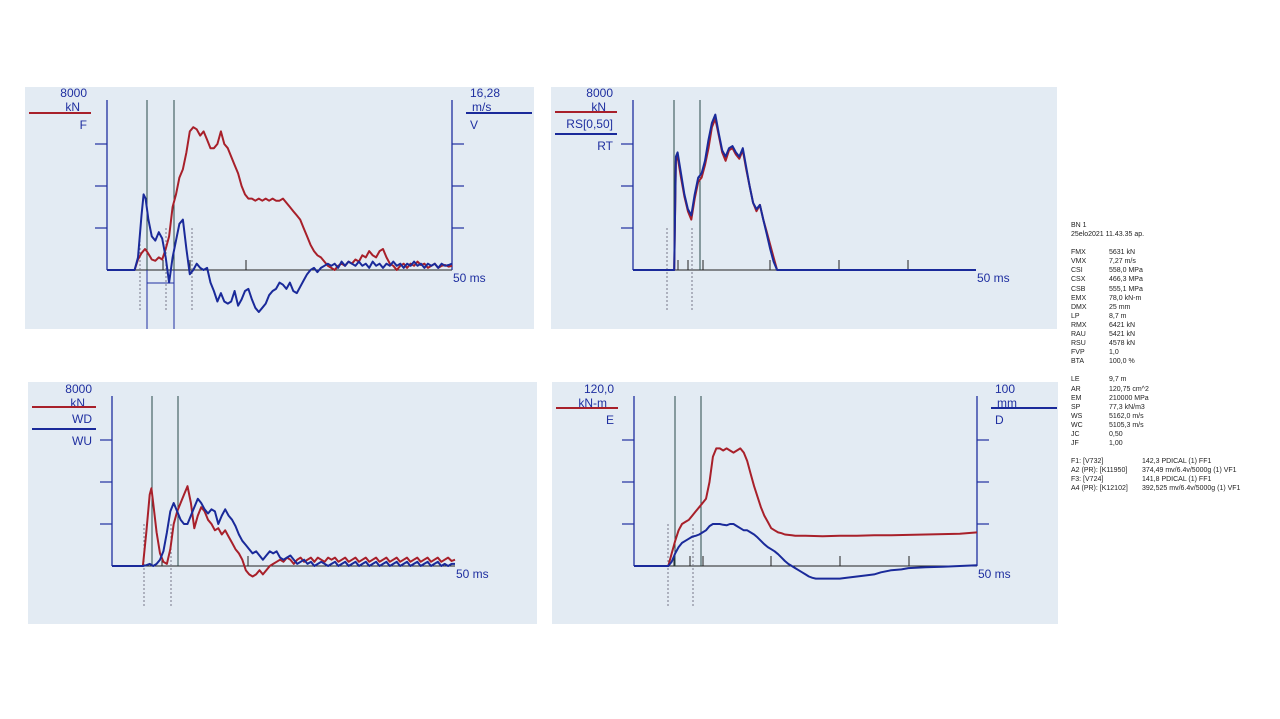 The height and width of the screenshot is (719, 1280). What do you see at coordinates (1108, 235) in the screenshot?
I see `sidebar-header-line: 25elo2021 11.43.35 ap.` at bounding box center [1108, 235].